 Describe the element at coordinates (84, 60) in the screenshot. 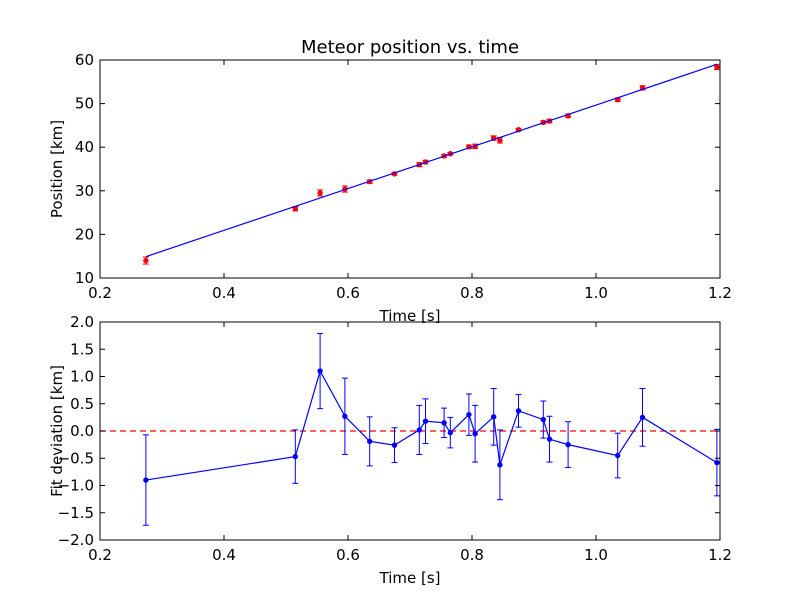

I see `y-tick-label: 60` at that location.